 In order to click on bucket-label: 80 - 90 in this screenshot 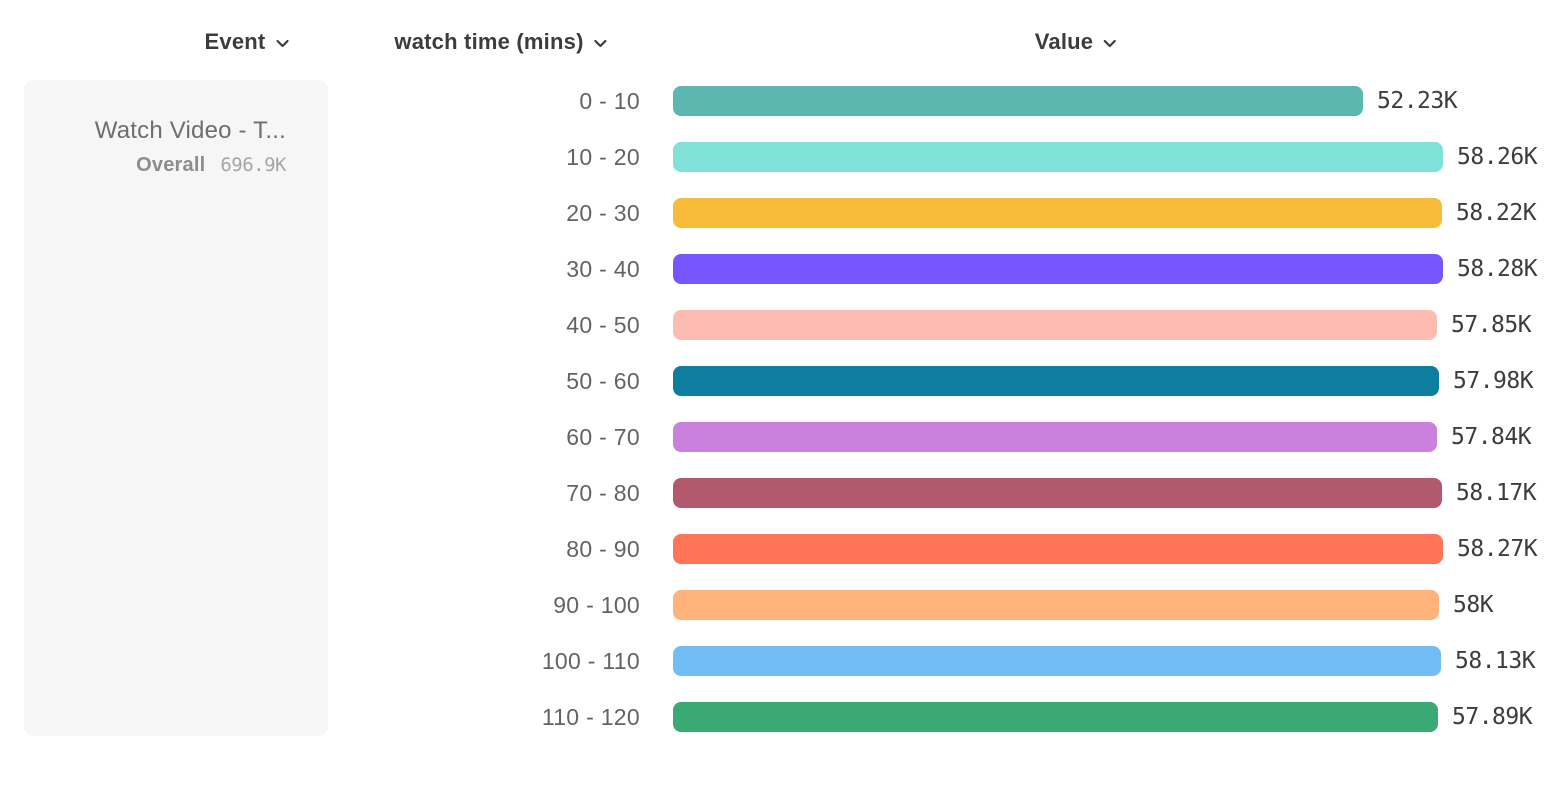, I will do `click(603, 548)`.